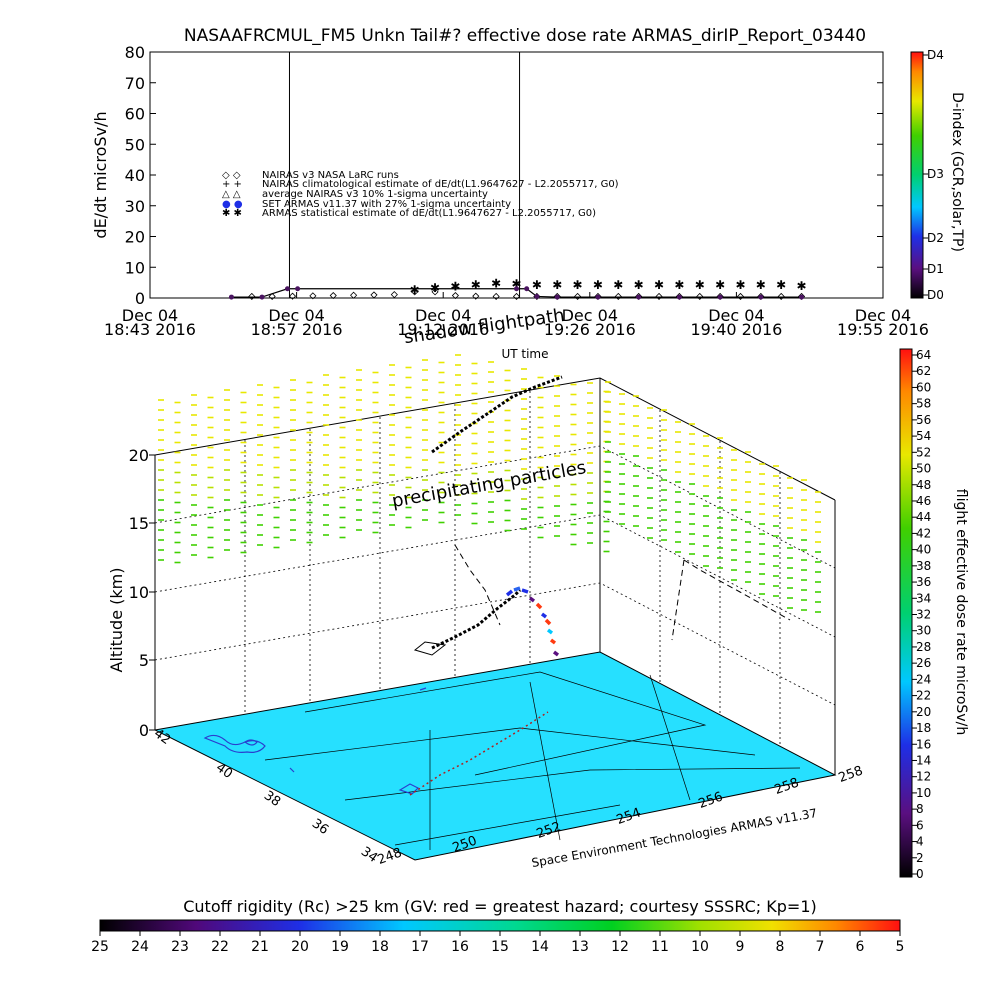 This screenshot has width=1000, height=1000. What do you see at coordinates (780, 947) in the screenshot?
I see `rc-tick-label: 8` at bounding box center [780, 947].